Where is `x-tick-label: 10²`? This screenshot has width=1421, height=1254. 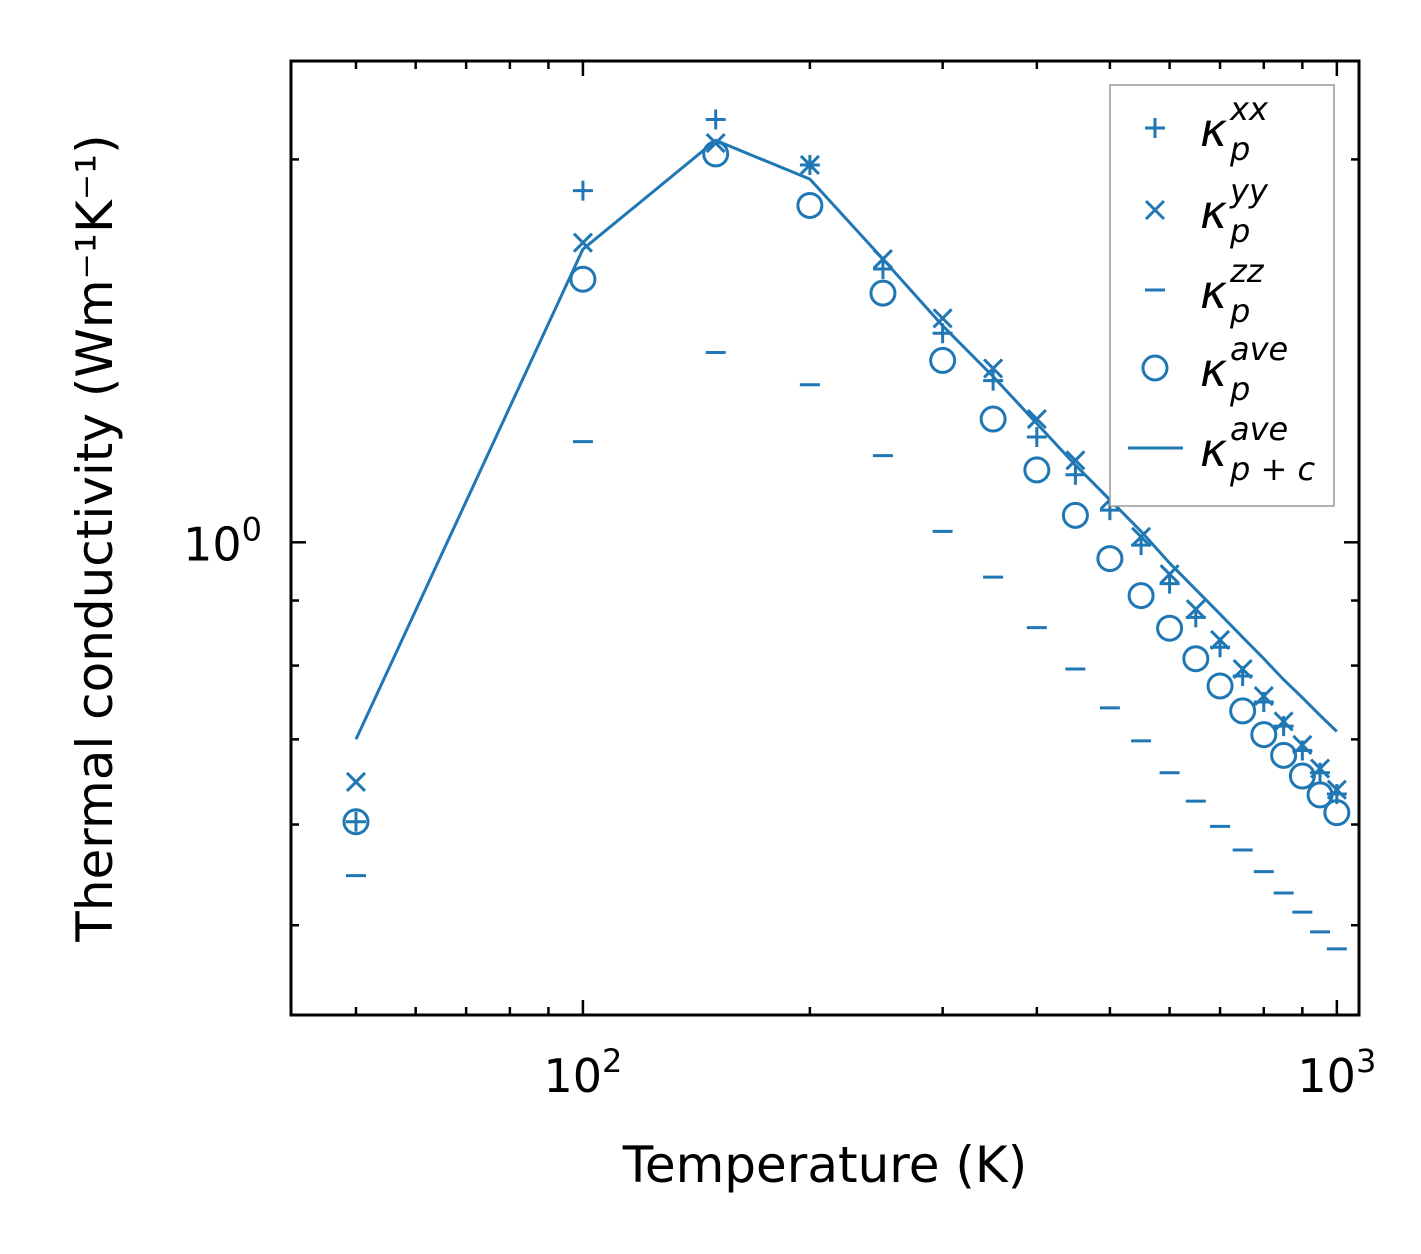
x-tick-label: 10² is located at coordinates (582, 1072).